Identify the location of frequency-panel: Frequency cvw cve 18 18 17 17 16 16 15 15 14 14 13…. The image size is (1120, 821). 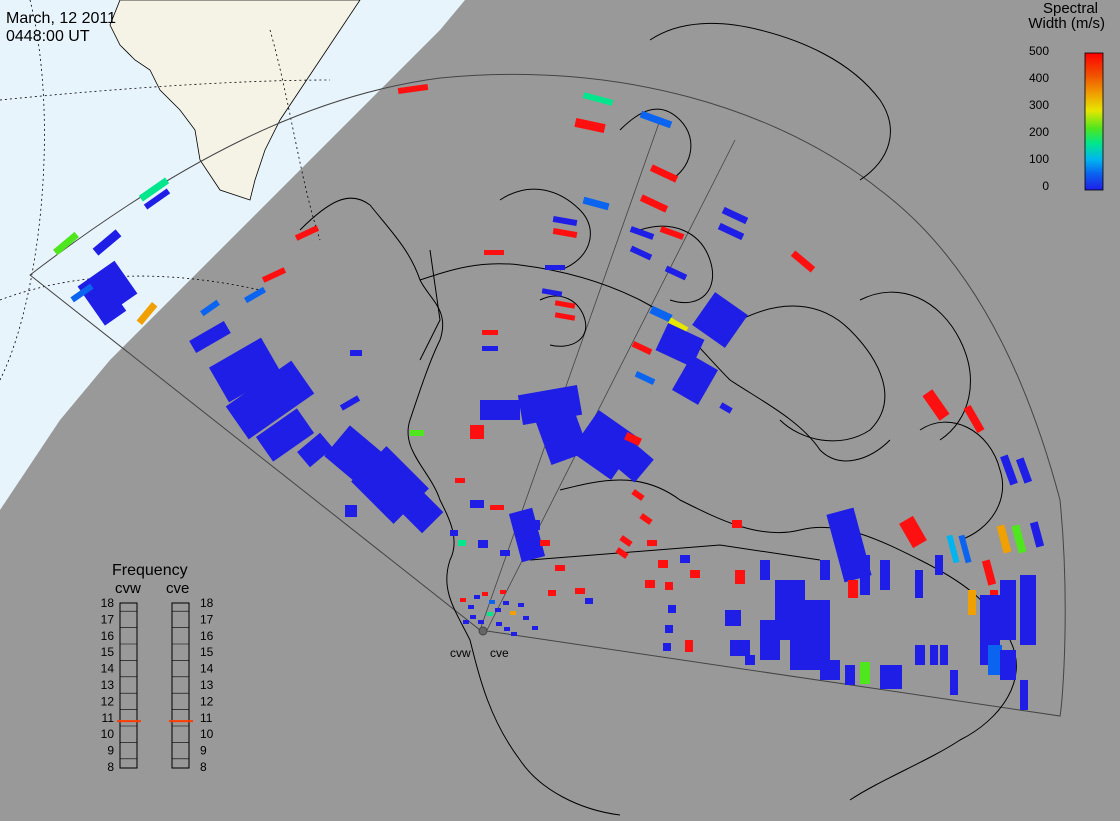
(157, 668).